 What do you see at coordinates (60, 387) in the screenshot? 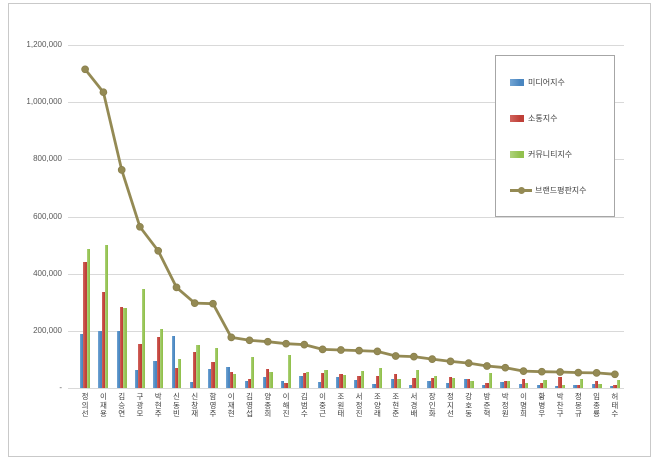
I see `y-tick-label: -` at bounding box center [60, 387].